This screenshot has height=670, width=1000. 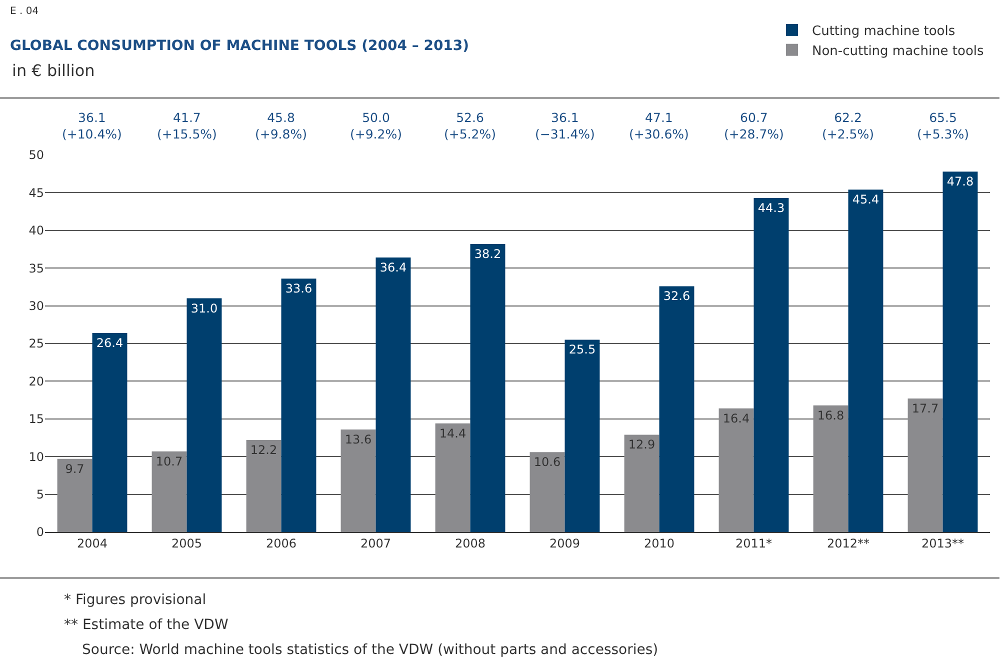 What do you see at coordinates (36, 419) in the screenshot?
I see `y-tick-label: 15` at bounding box center [36, 419].